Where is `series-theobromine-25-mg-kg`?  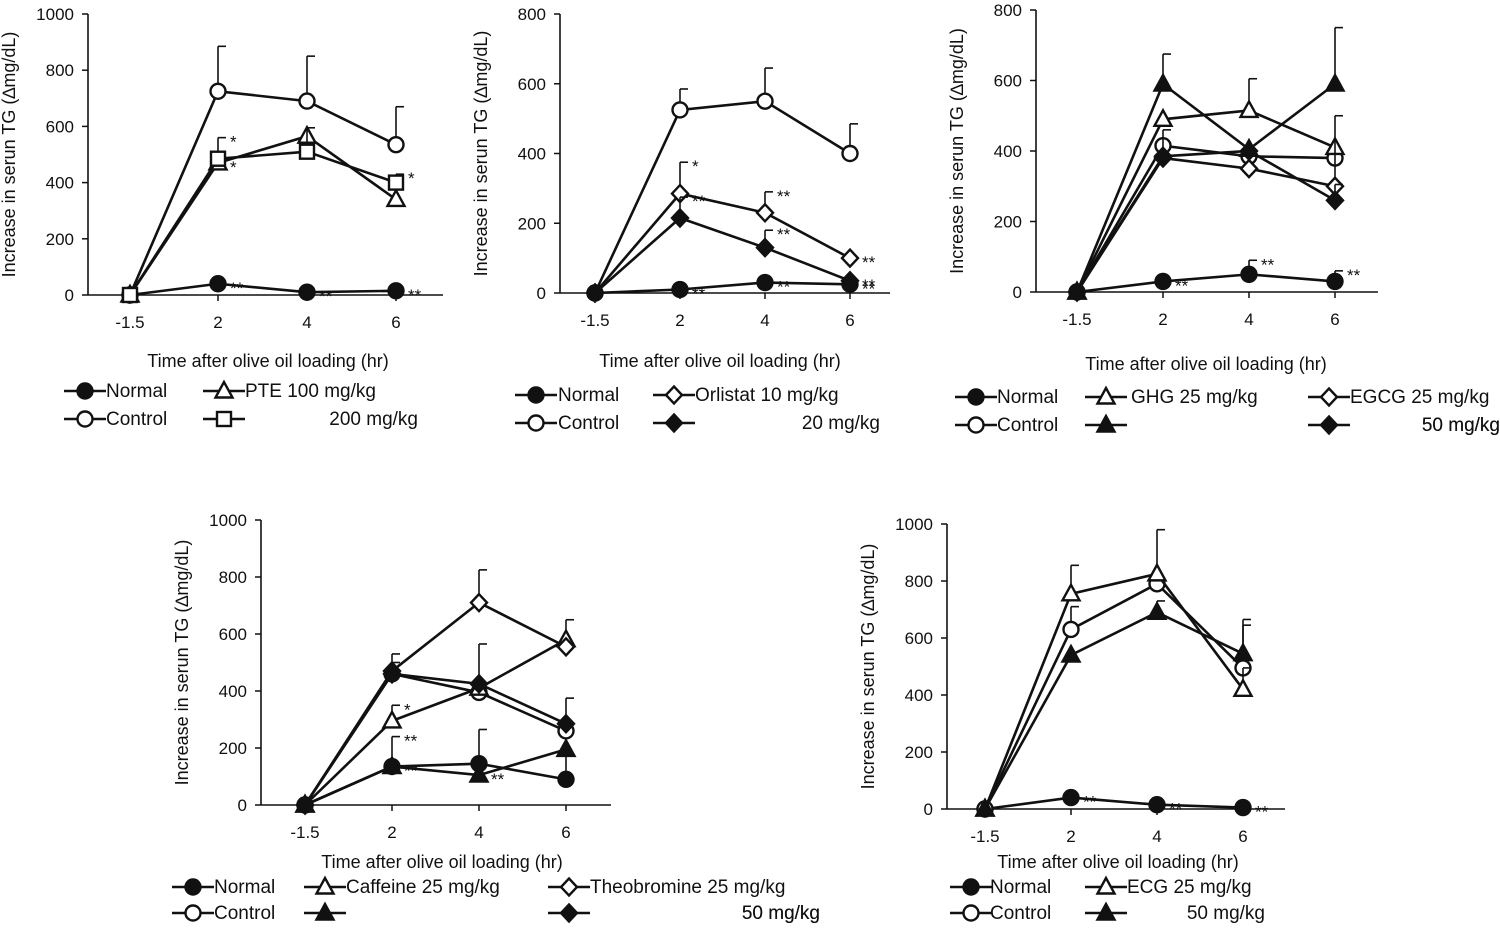 series-theobromine-25-mg-kg is located at coordinates (435, 692).